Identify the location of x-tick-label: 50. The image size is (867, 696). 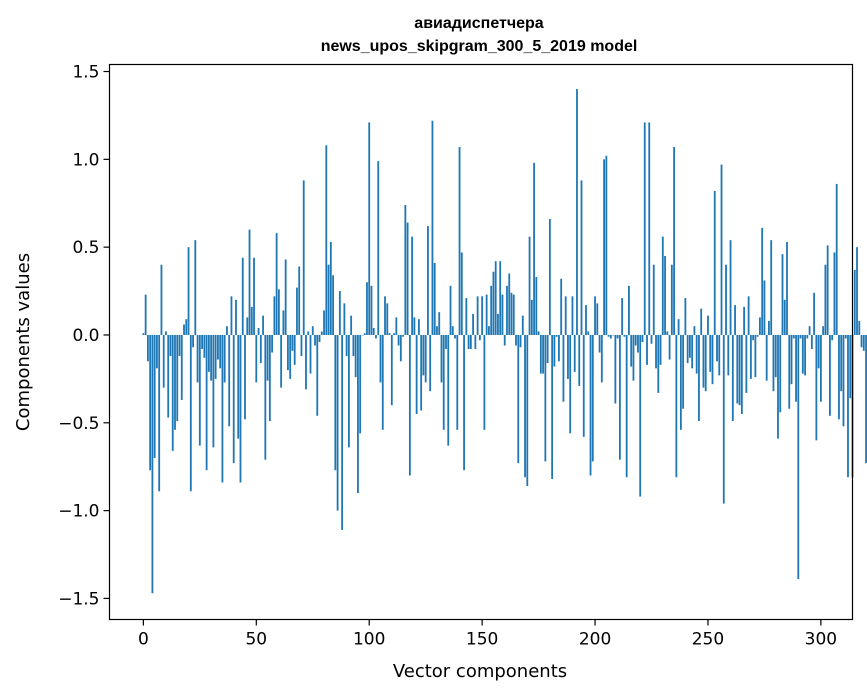
(256, 640).